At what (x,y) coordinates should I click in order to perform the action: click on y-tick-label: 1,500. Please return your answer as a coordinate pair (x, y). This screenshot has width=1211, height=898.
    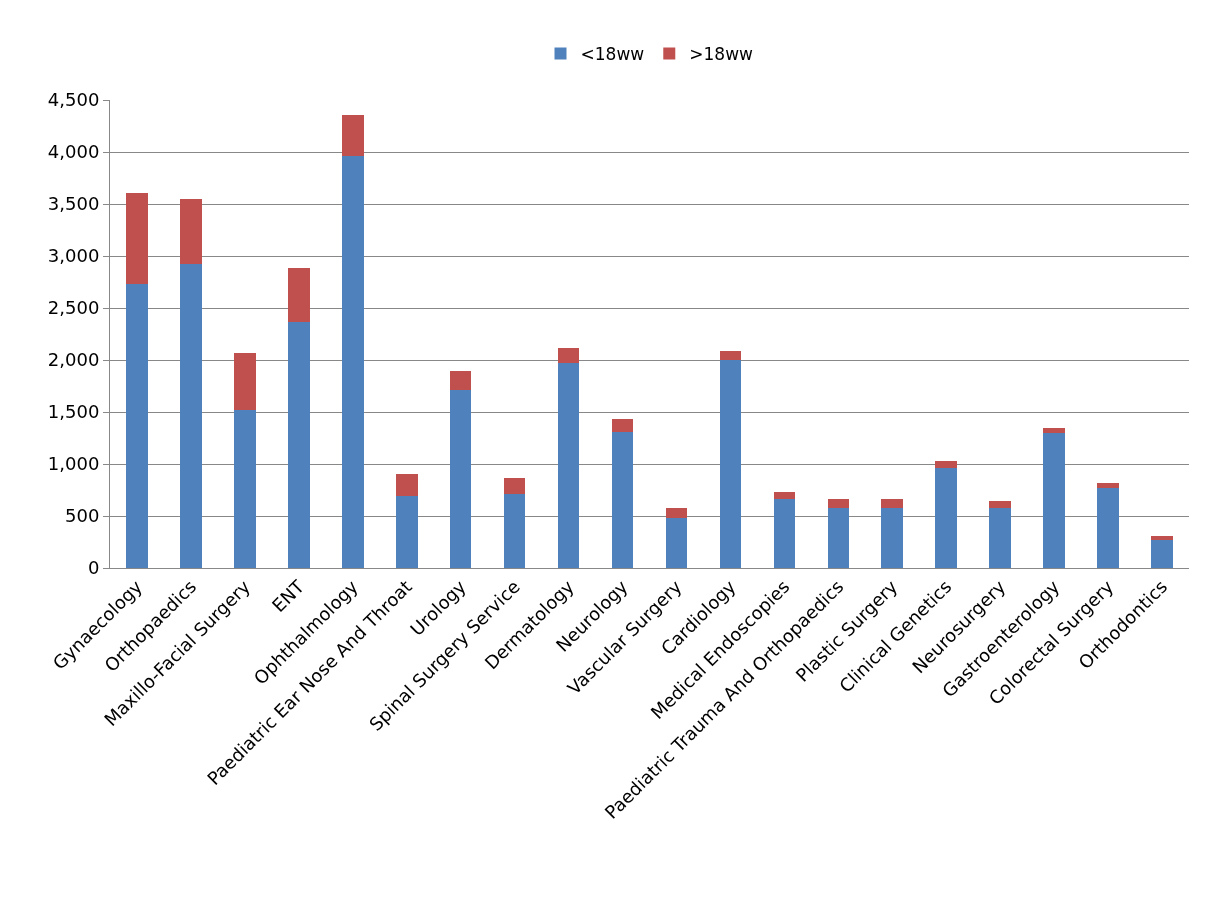
    Looking at the image, I should click on (73, 412).